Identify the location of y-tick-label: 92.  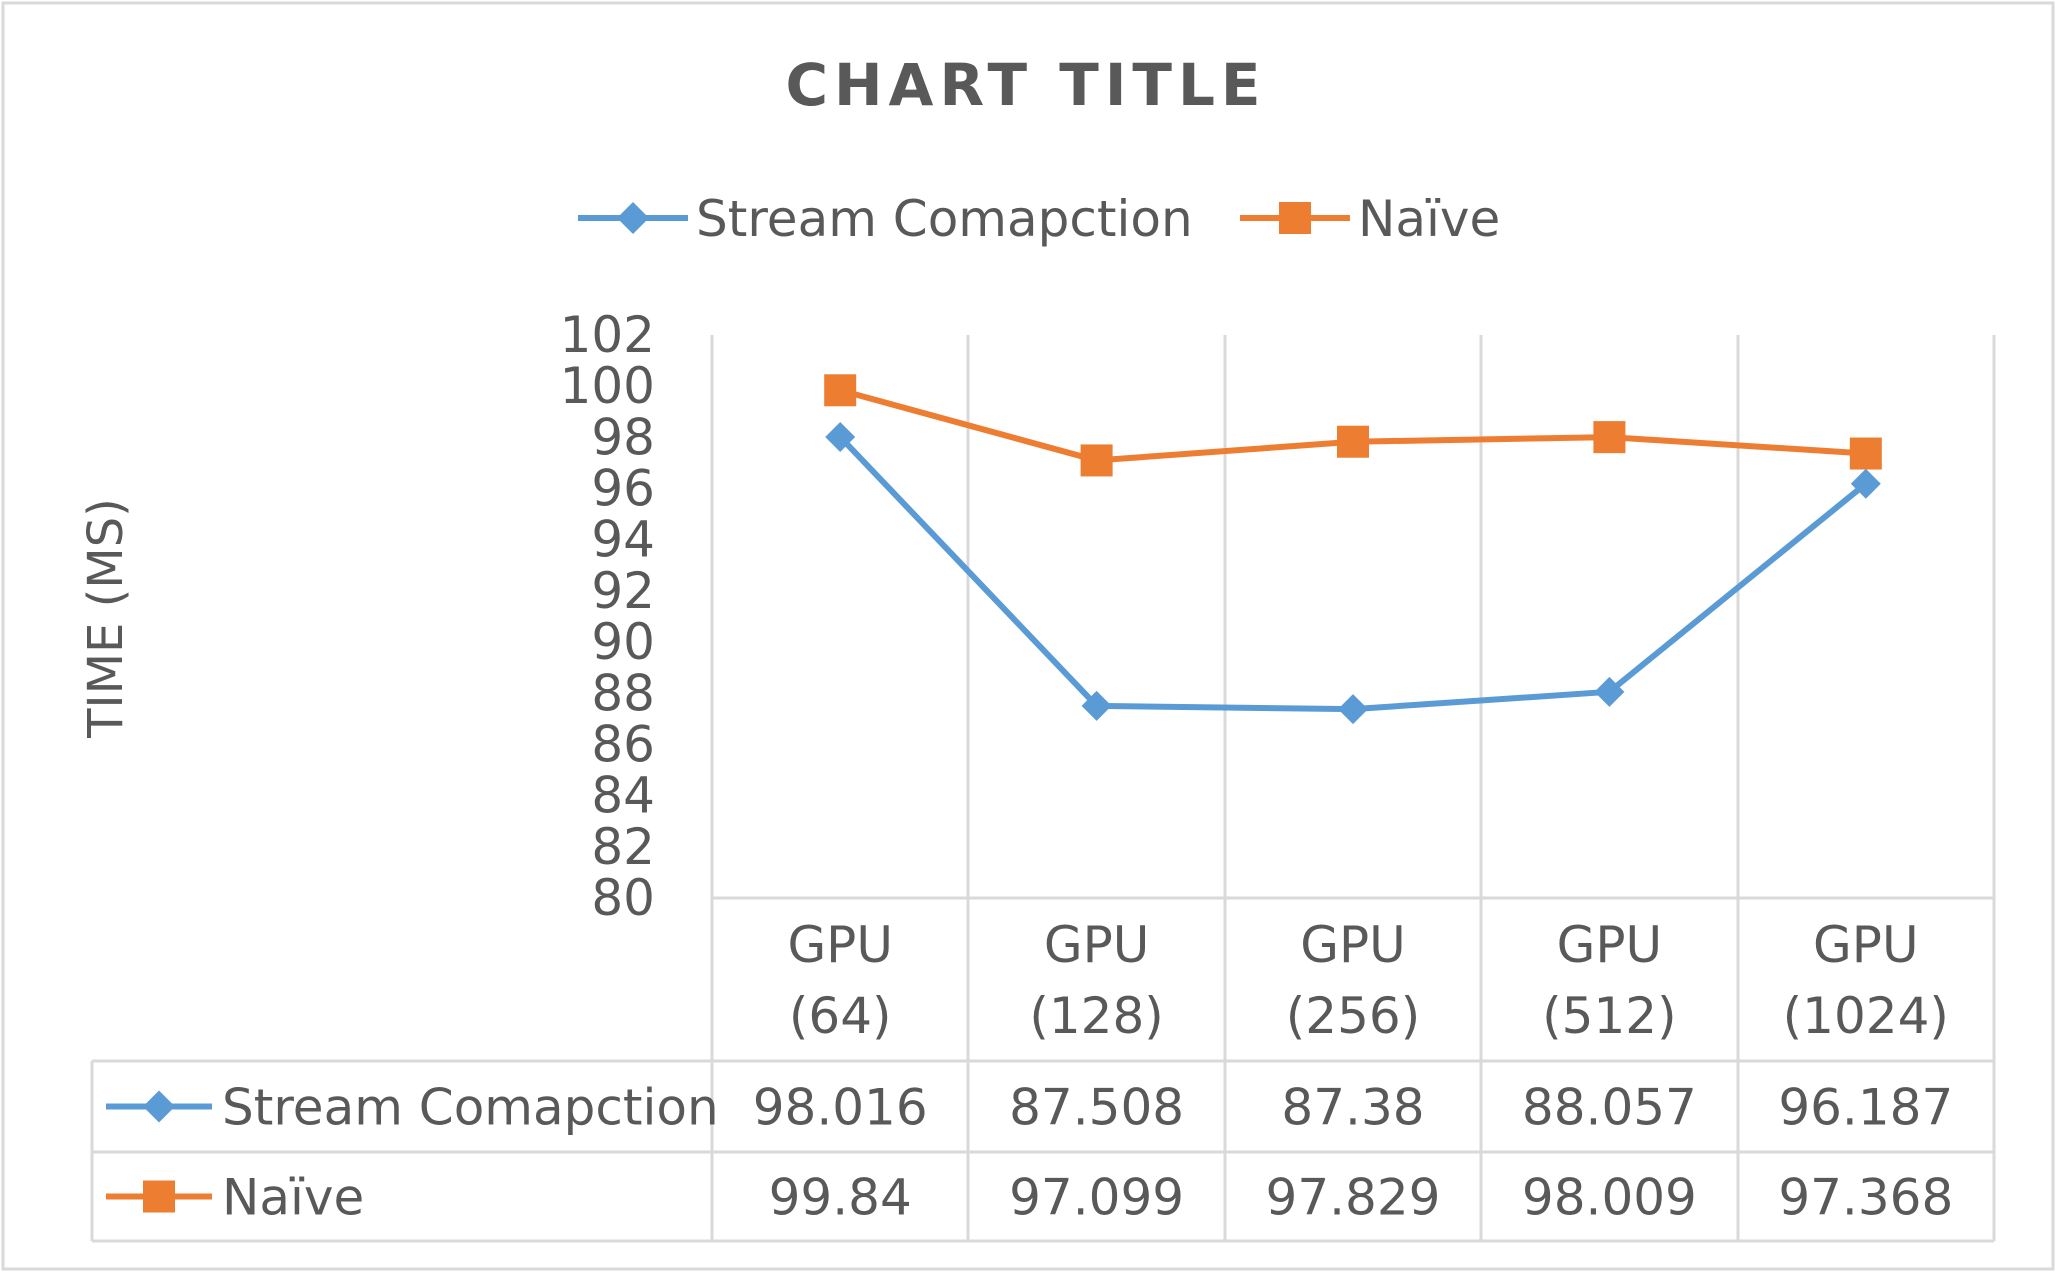
(623, 591).